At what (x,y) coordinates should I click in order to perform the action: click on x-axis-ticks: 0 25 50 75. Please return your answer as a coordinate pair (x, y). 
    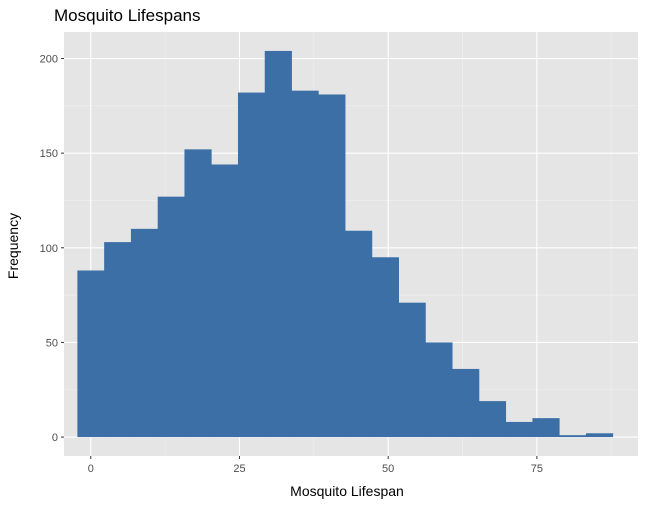
    Looking at the image, I should click on (315, 465).